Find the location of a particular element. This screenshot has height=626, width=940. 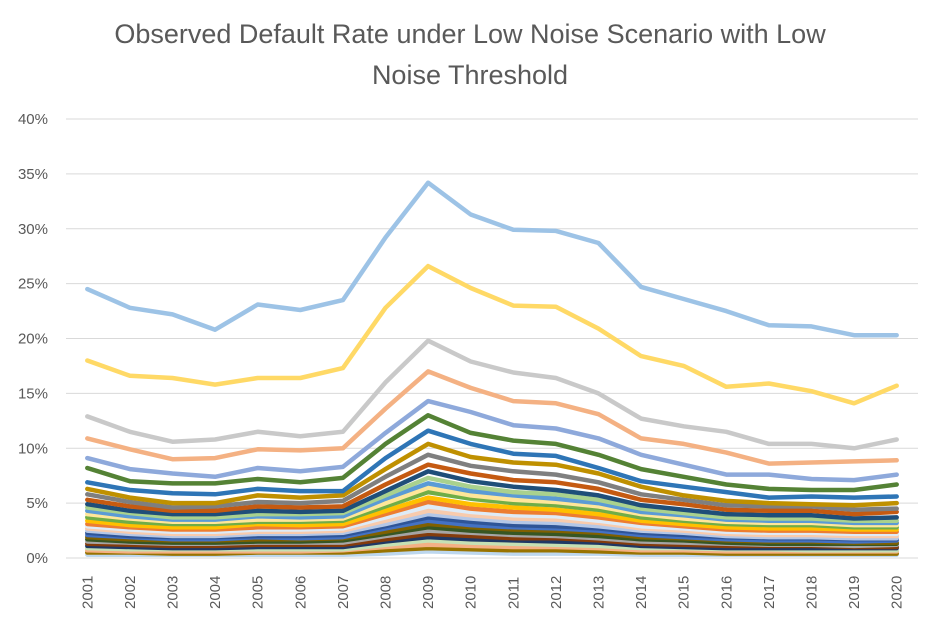

x-tick-label: 2004 is located at coordinates (215, 592).